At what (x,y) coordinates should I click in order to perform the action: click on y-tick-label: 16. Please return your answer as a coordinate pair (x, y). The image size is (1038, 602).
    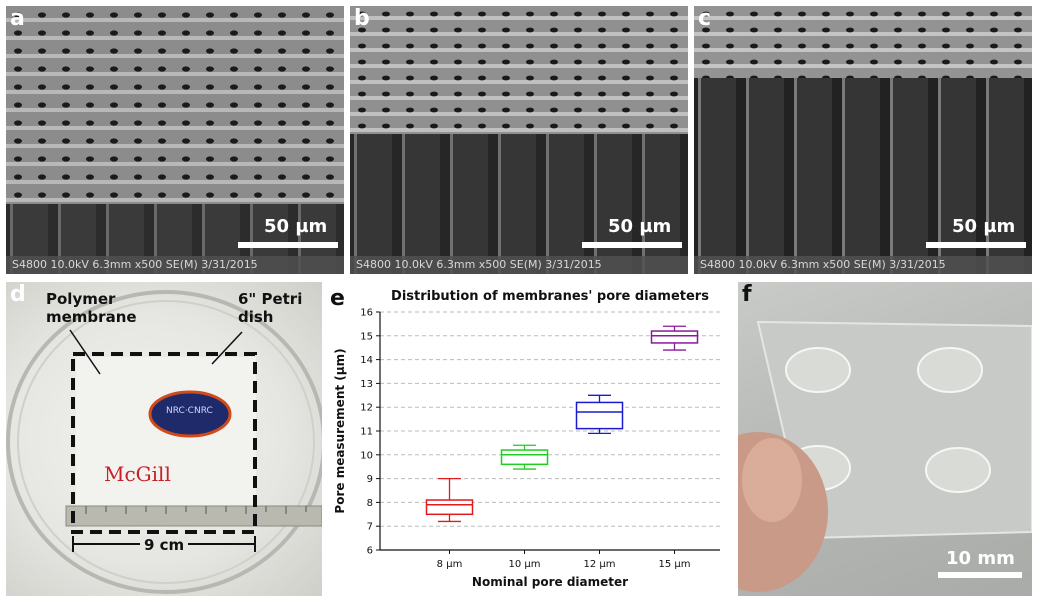
    Looking at the image, I should click on (366, 313).